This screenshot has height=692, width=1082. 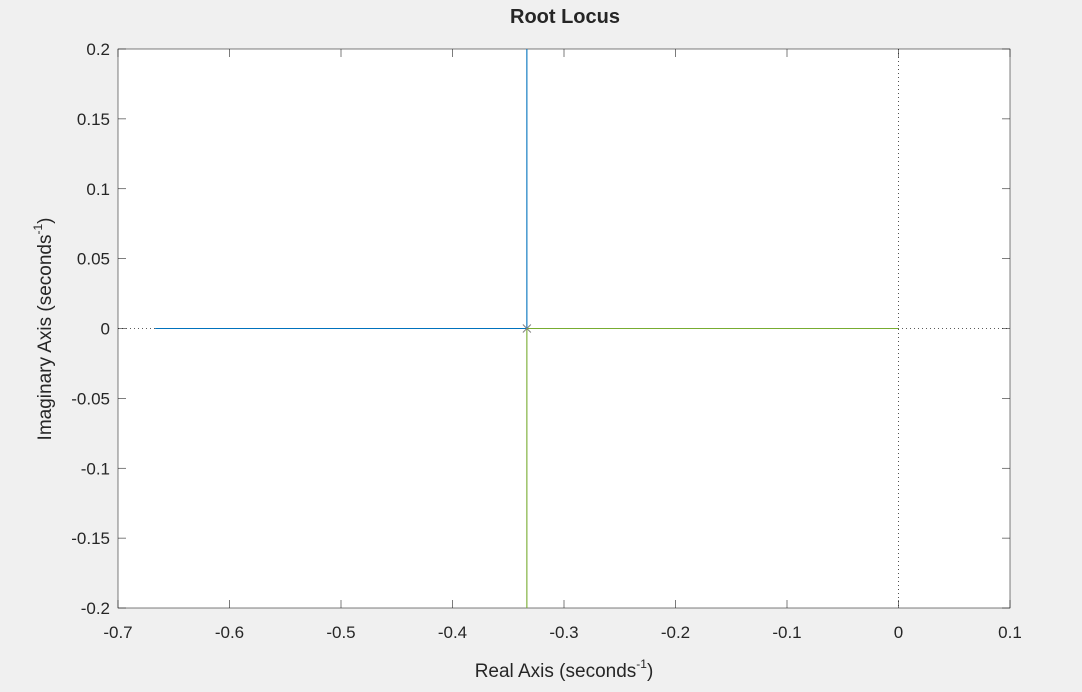 What do you see at coordinates (452, 632) in the screenshot?
I see `x-tick-label: -0.4` at bounding box center [452, 632].